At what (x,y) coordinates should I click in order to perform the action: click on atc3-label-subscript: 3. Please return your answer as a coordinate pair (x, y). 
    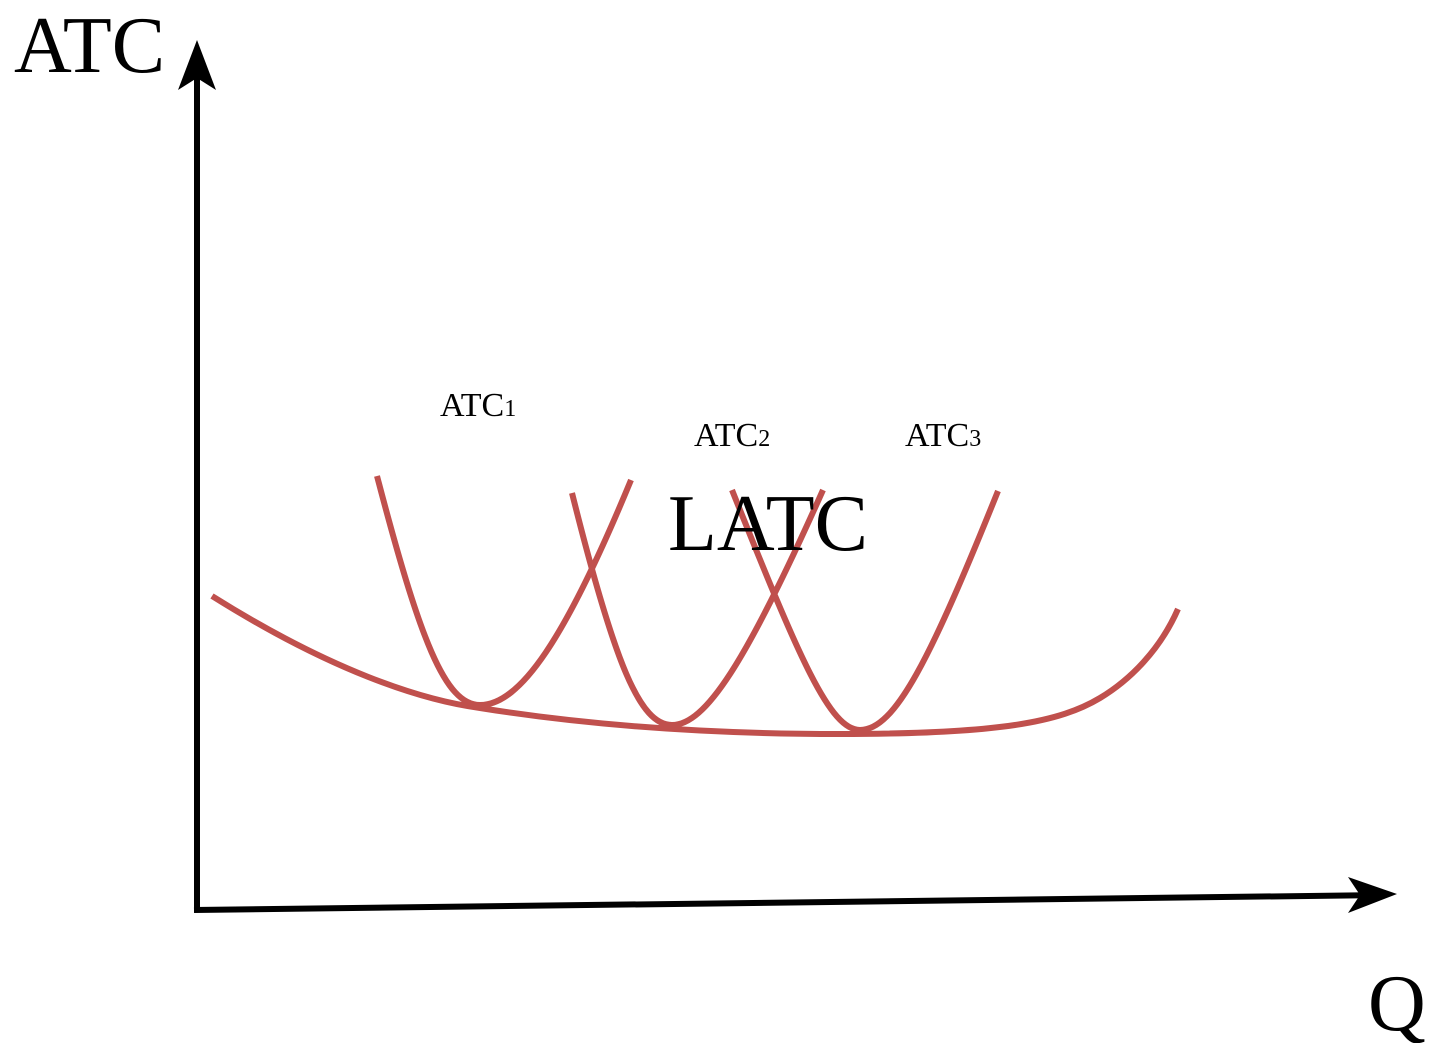
    Looking at the image, I should click on (975, 439).